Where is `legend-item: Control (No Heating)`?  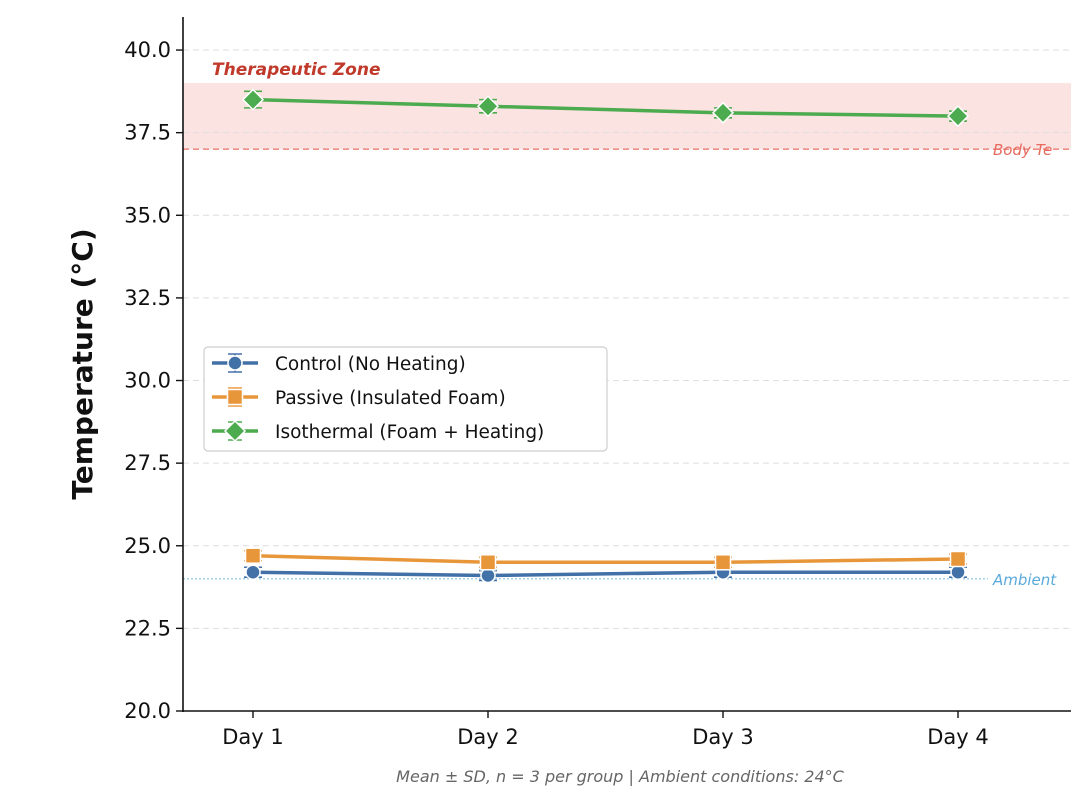 legend-item: Control (No Heating) is located at coordinates (339, 364).